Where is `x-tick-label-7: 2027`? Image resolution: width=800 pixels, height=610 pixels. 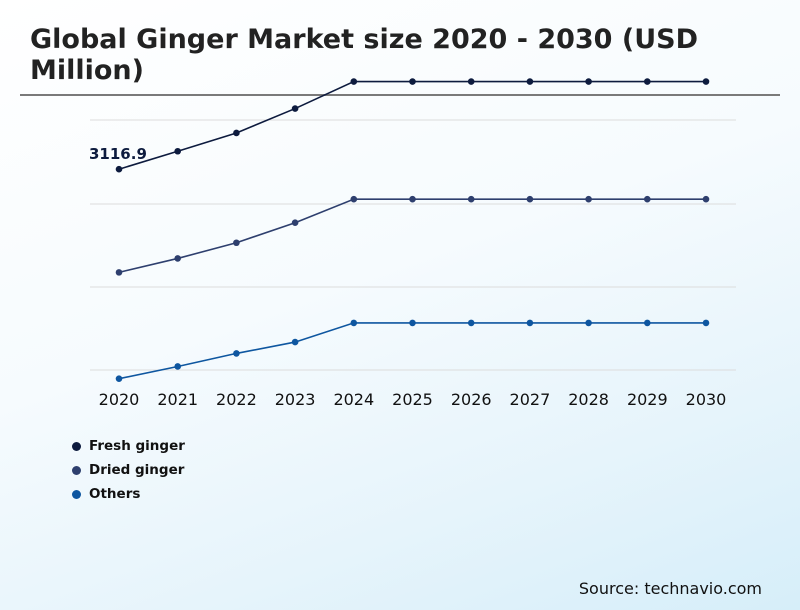 x-tick-label-7: 2027 is located at coordinates (530, 399).